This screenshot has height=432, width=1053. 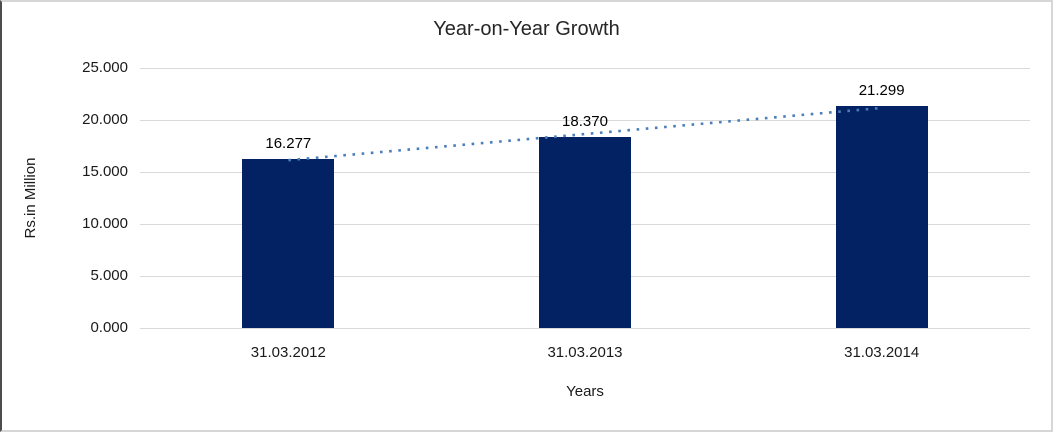 What do you see at coordinates (881, 217) in the screenshot?
I see `bar-31.03.2014` at bounding box center [881, 217].